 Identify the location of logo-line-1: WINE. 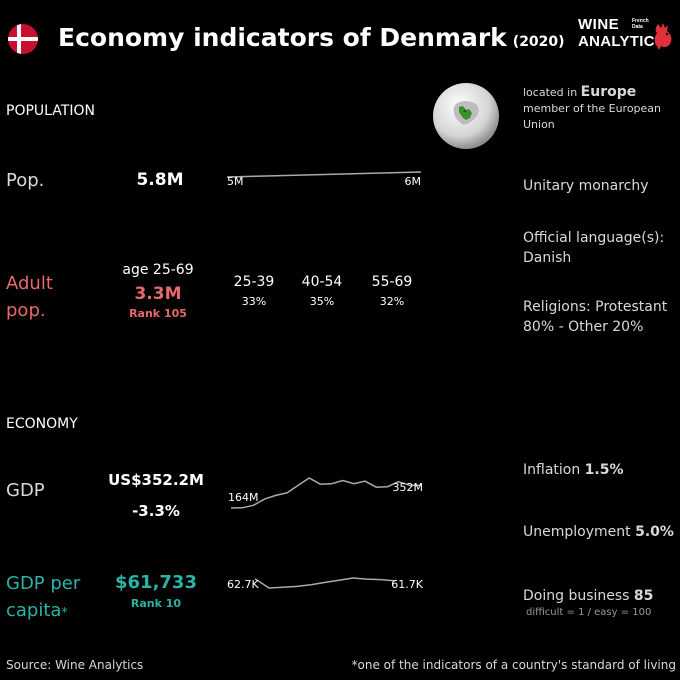
(599, 24).